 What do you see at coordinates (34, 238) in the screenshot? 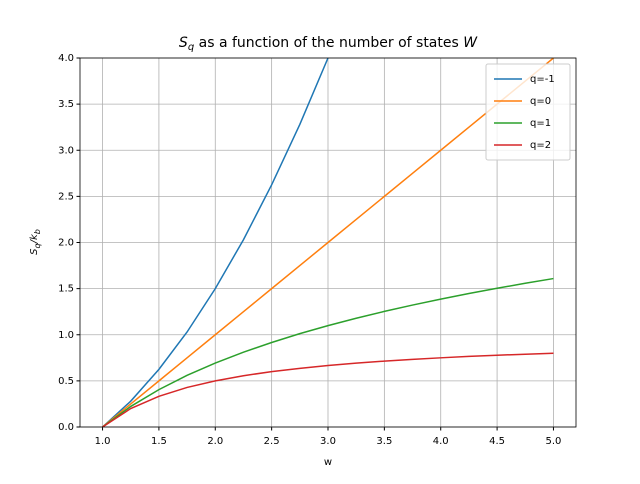
I see `ylabel-part: /k` at bounding box center [34, 238].